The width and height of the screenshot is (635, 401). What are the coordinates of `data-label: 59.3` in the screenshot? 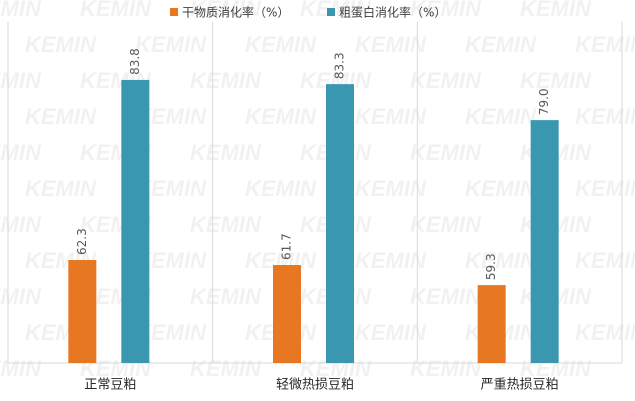 It's located at (491, 266).